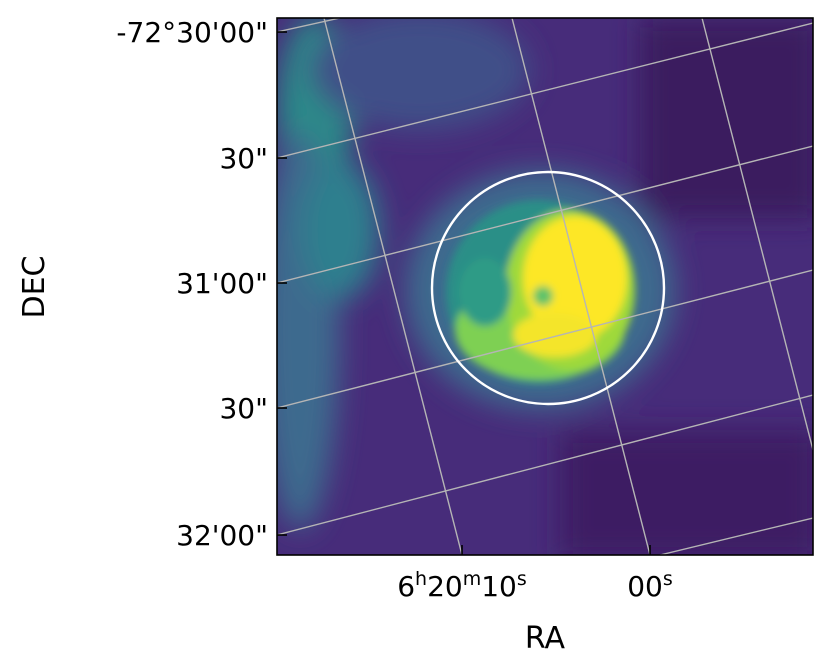  I want to click on aperture-circle, so click(548, 288).